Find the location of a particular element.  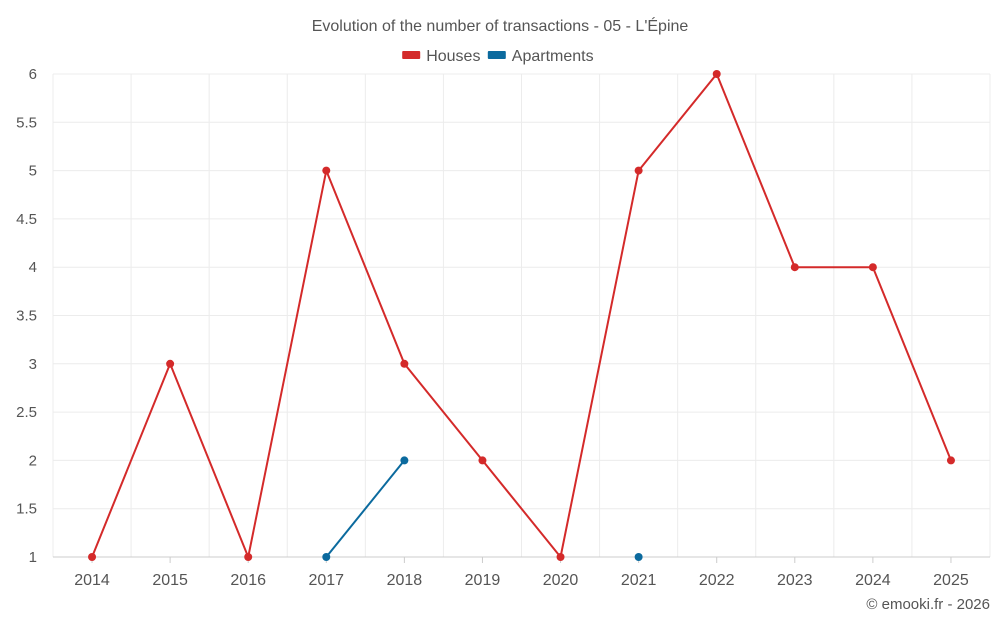

y-tick-label: 3.5 is located at coordinates (26, 316).